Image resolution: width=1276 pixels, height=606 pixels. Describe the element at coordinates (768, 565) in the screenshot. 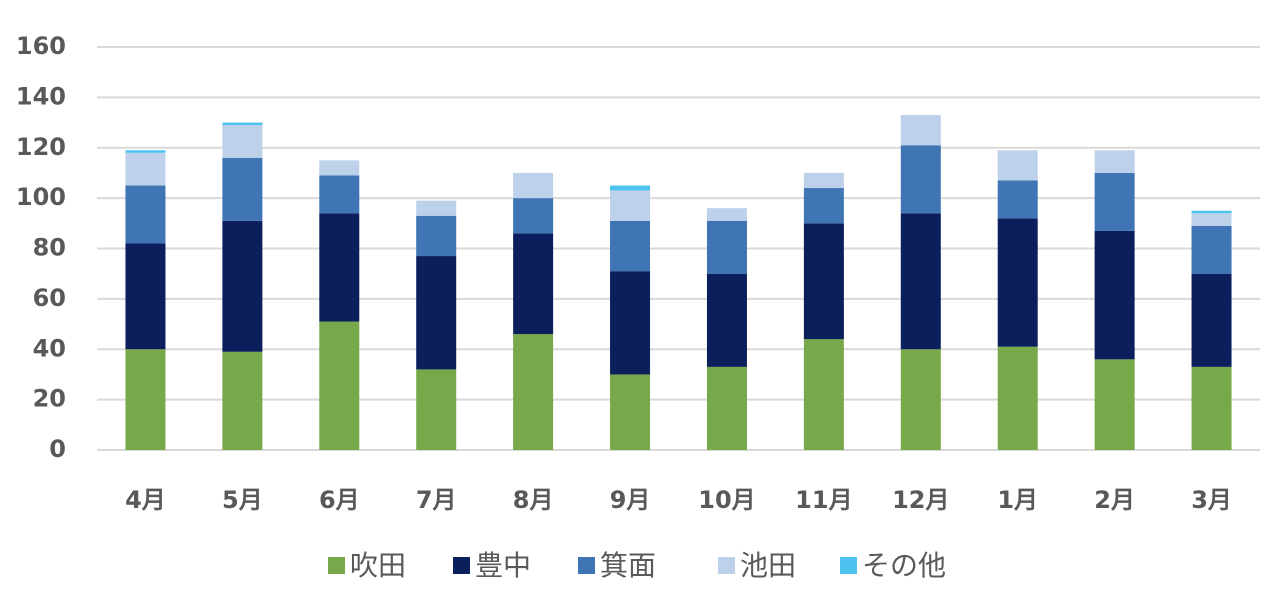

I see `legend-label: 池田` at that location.